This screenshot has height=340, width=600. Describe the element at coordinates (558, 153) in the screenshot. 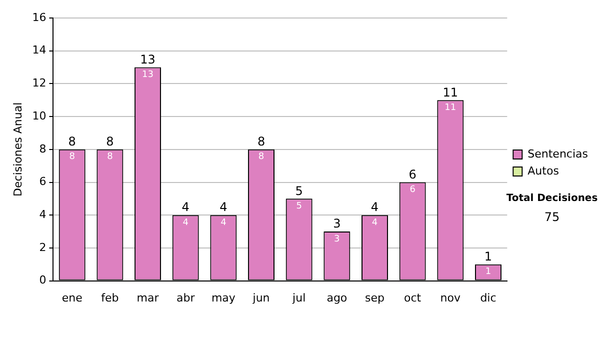

I see `legend-label: Sentencias` at that location.